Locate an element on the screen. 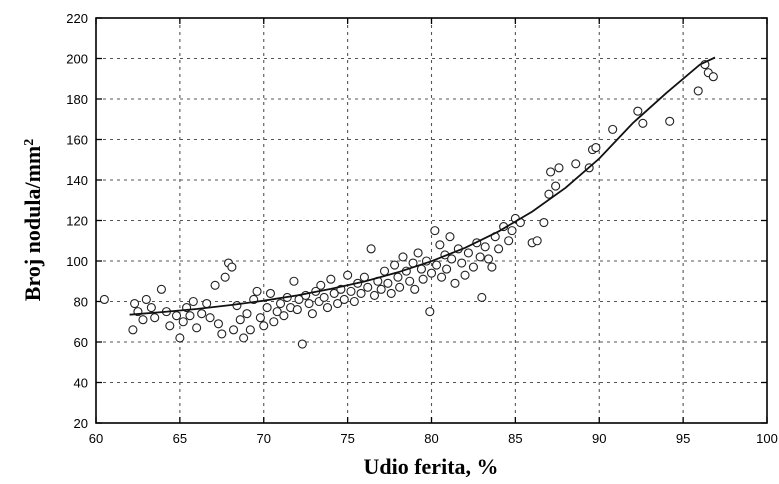  x-tick-label: 75 is located at coordinates (347, 438).